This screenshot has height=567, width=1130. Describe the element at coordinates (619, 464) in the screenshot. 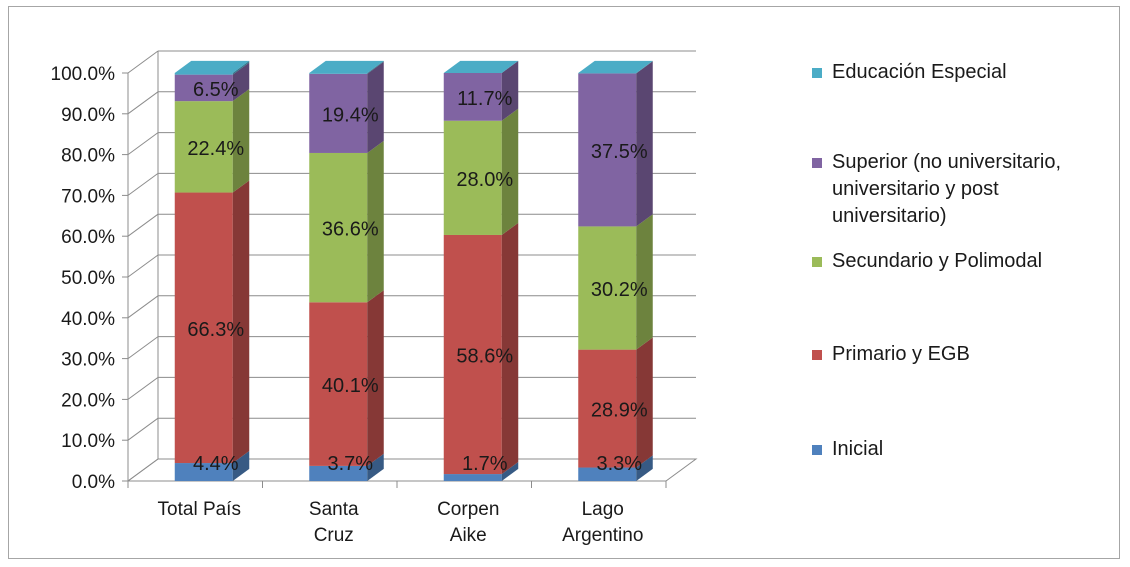

I see `data-label: 3.3%` at that location.